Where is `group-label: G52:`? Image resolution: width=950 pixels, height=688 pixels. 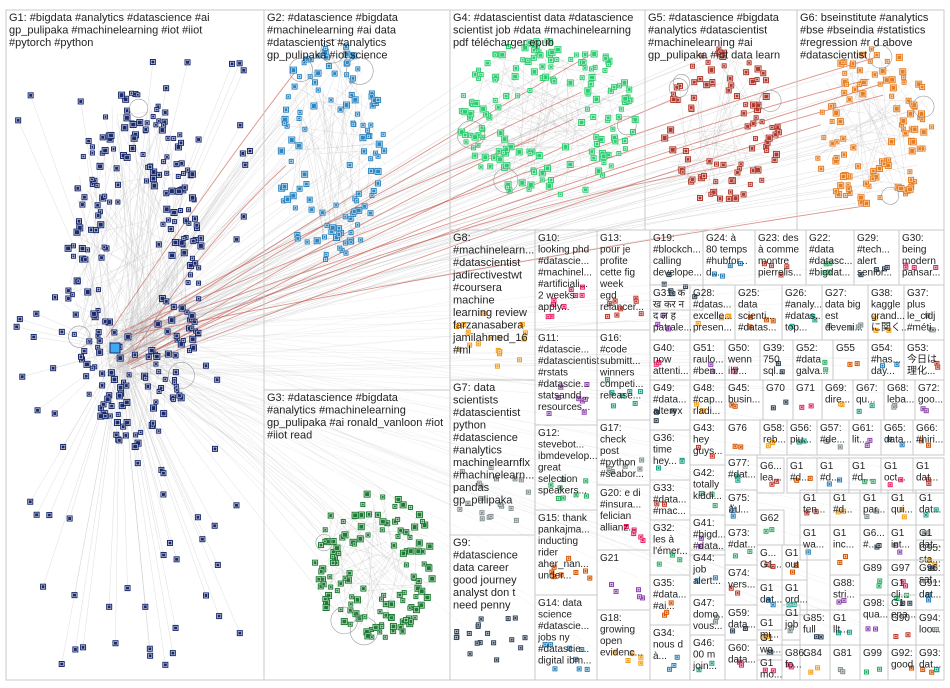 group-label: G52: is located at coordinates (807, 348).